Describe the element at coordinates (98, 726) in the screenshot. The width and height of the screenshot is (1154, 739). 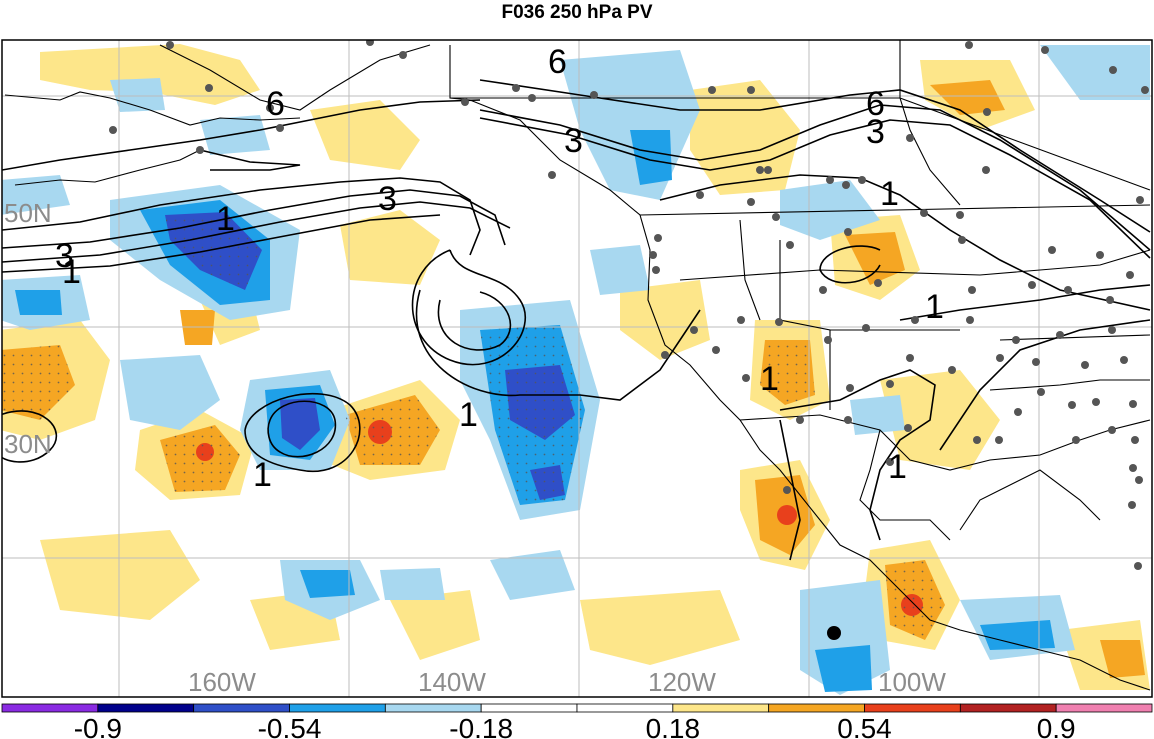
I see `colorbar-tick-label: -0.9` at that location.